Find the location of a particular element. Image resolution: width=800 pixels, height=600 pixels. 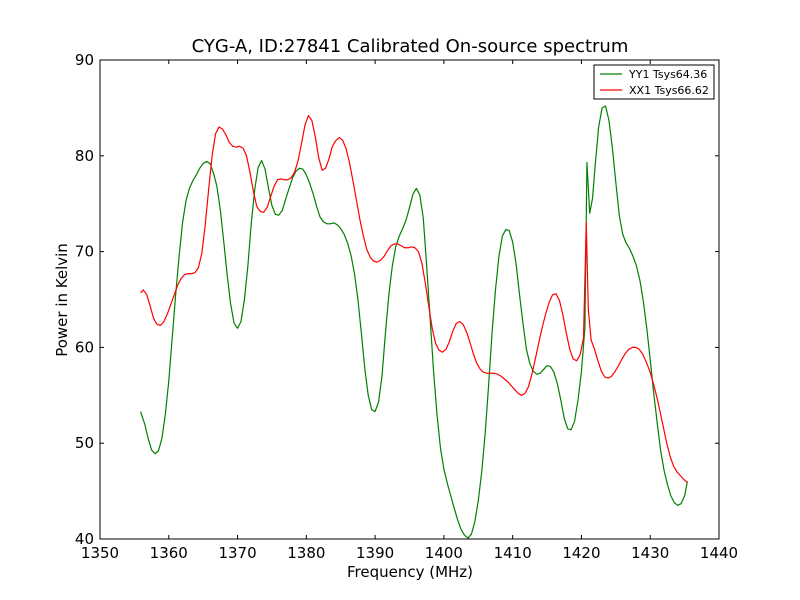

y-tick-label: 50 is located at coordinates (84, 443).